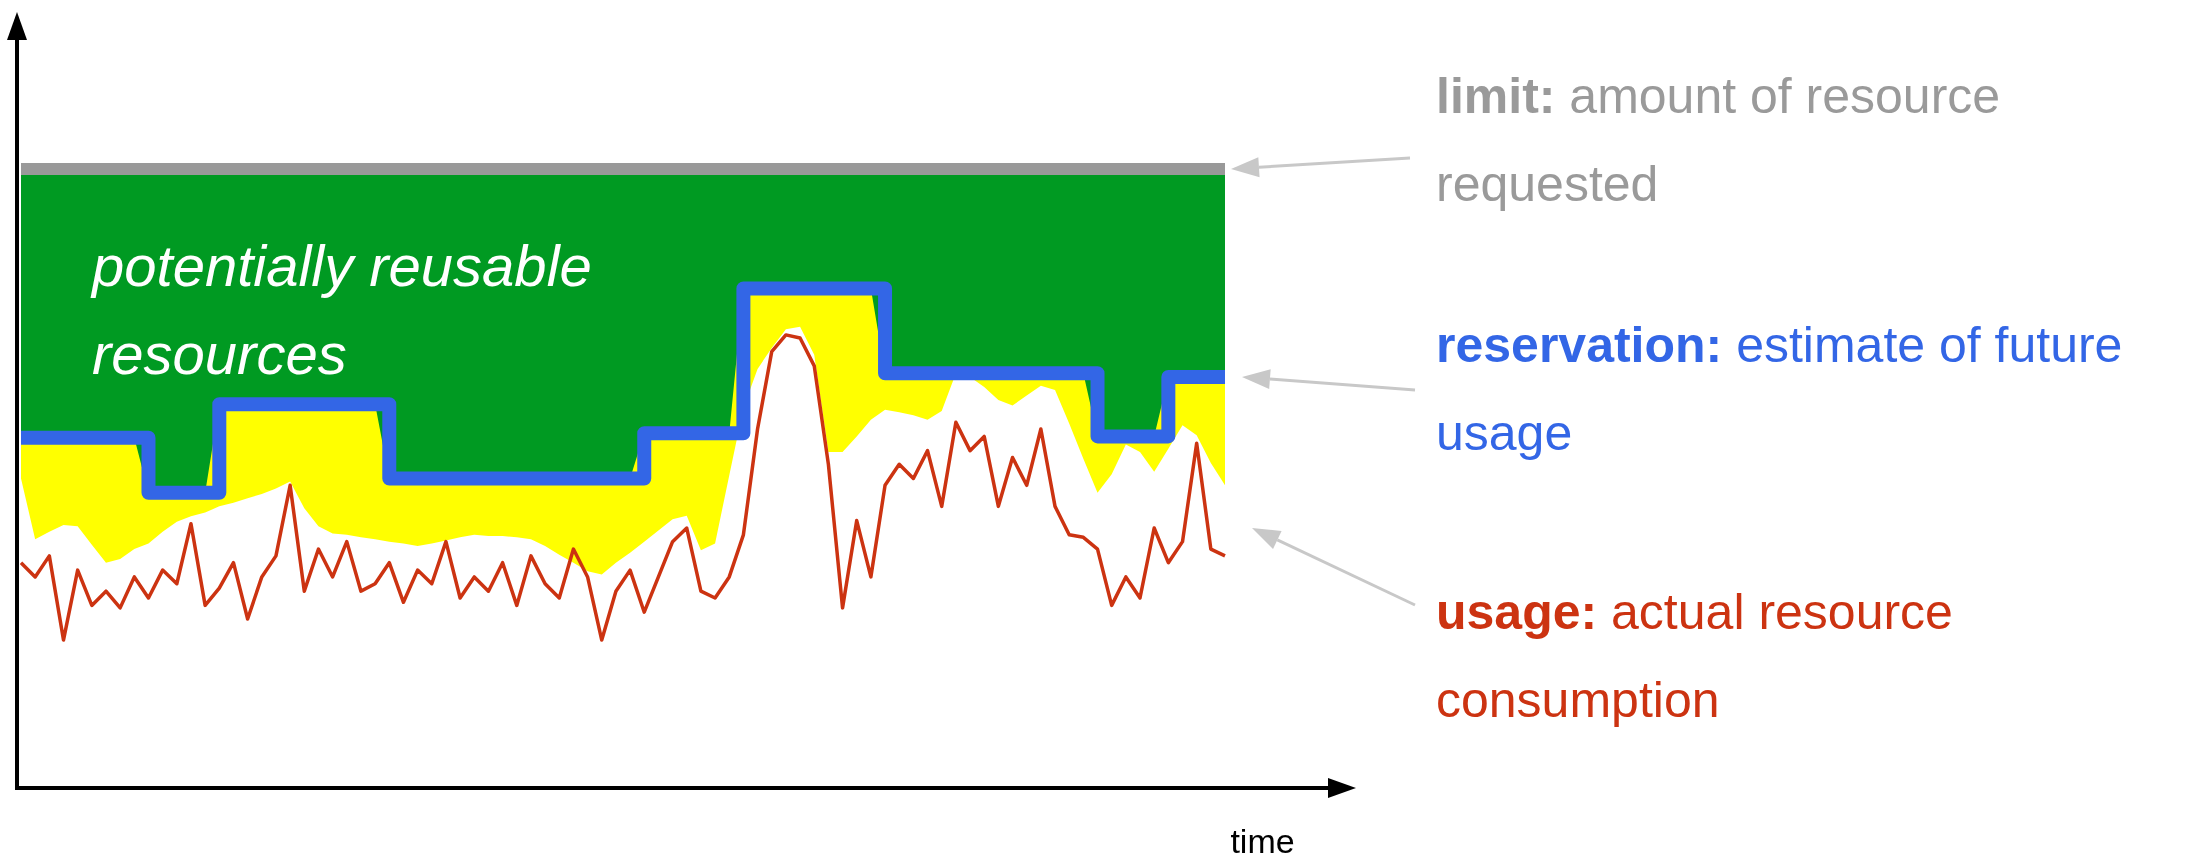 The height and width of the screenshot is (860, 2207). What do you see at coordinates (1579, 345) in the screenshot?
I see `text: reservation:` at bounding box center [1579, 345].